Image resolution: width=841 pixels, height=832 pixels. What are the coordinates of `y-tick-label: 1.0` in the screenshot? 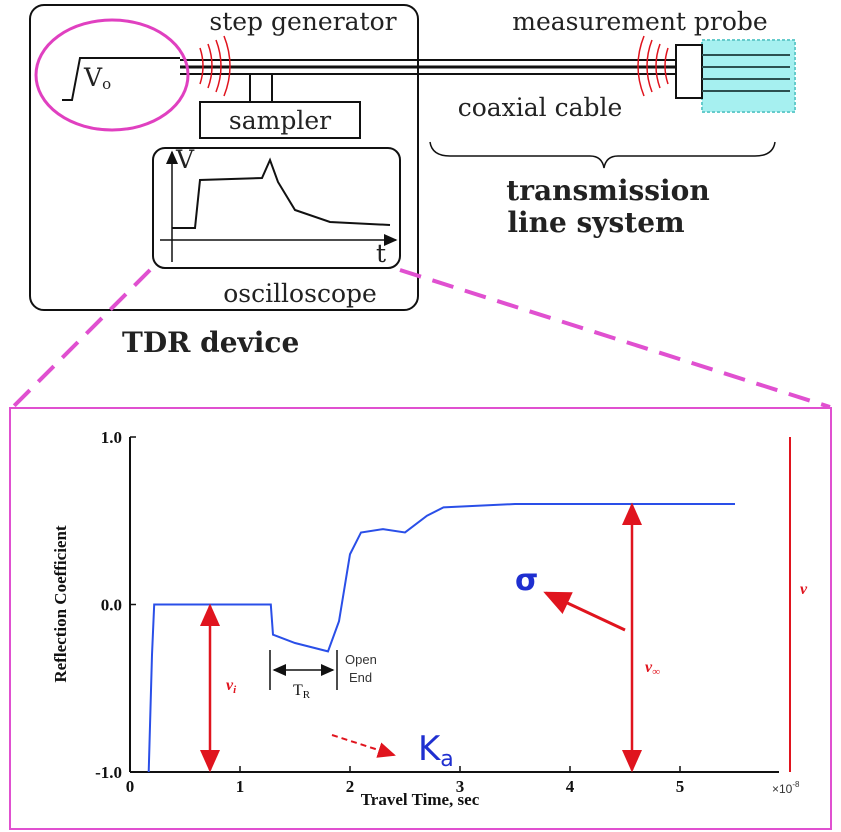 It's located at (111, 437).